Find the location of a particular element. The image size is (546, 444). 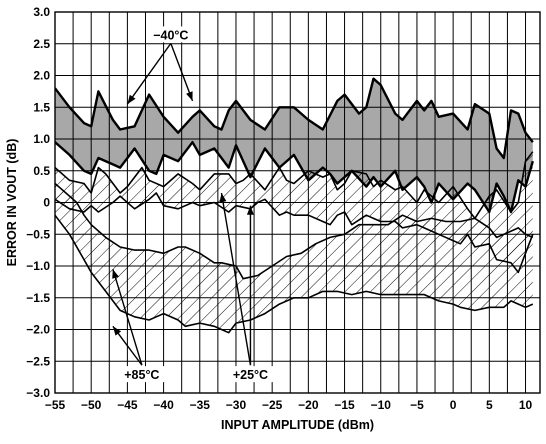

x-tick-label: −15 is located at coordinates (344, 405).